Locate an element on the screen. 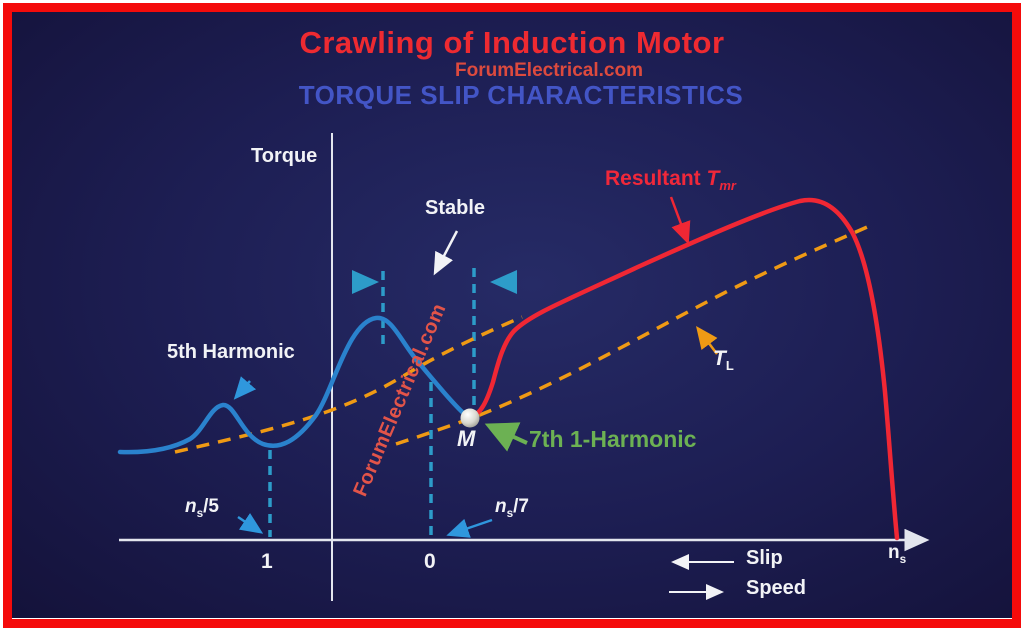 The height and width of the screenshot is (631, 1024). watermark-top: ForumElectrical.com is located at coordinates (549, 70).